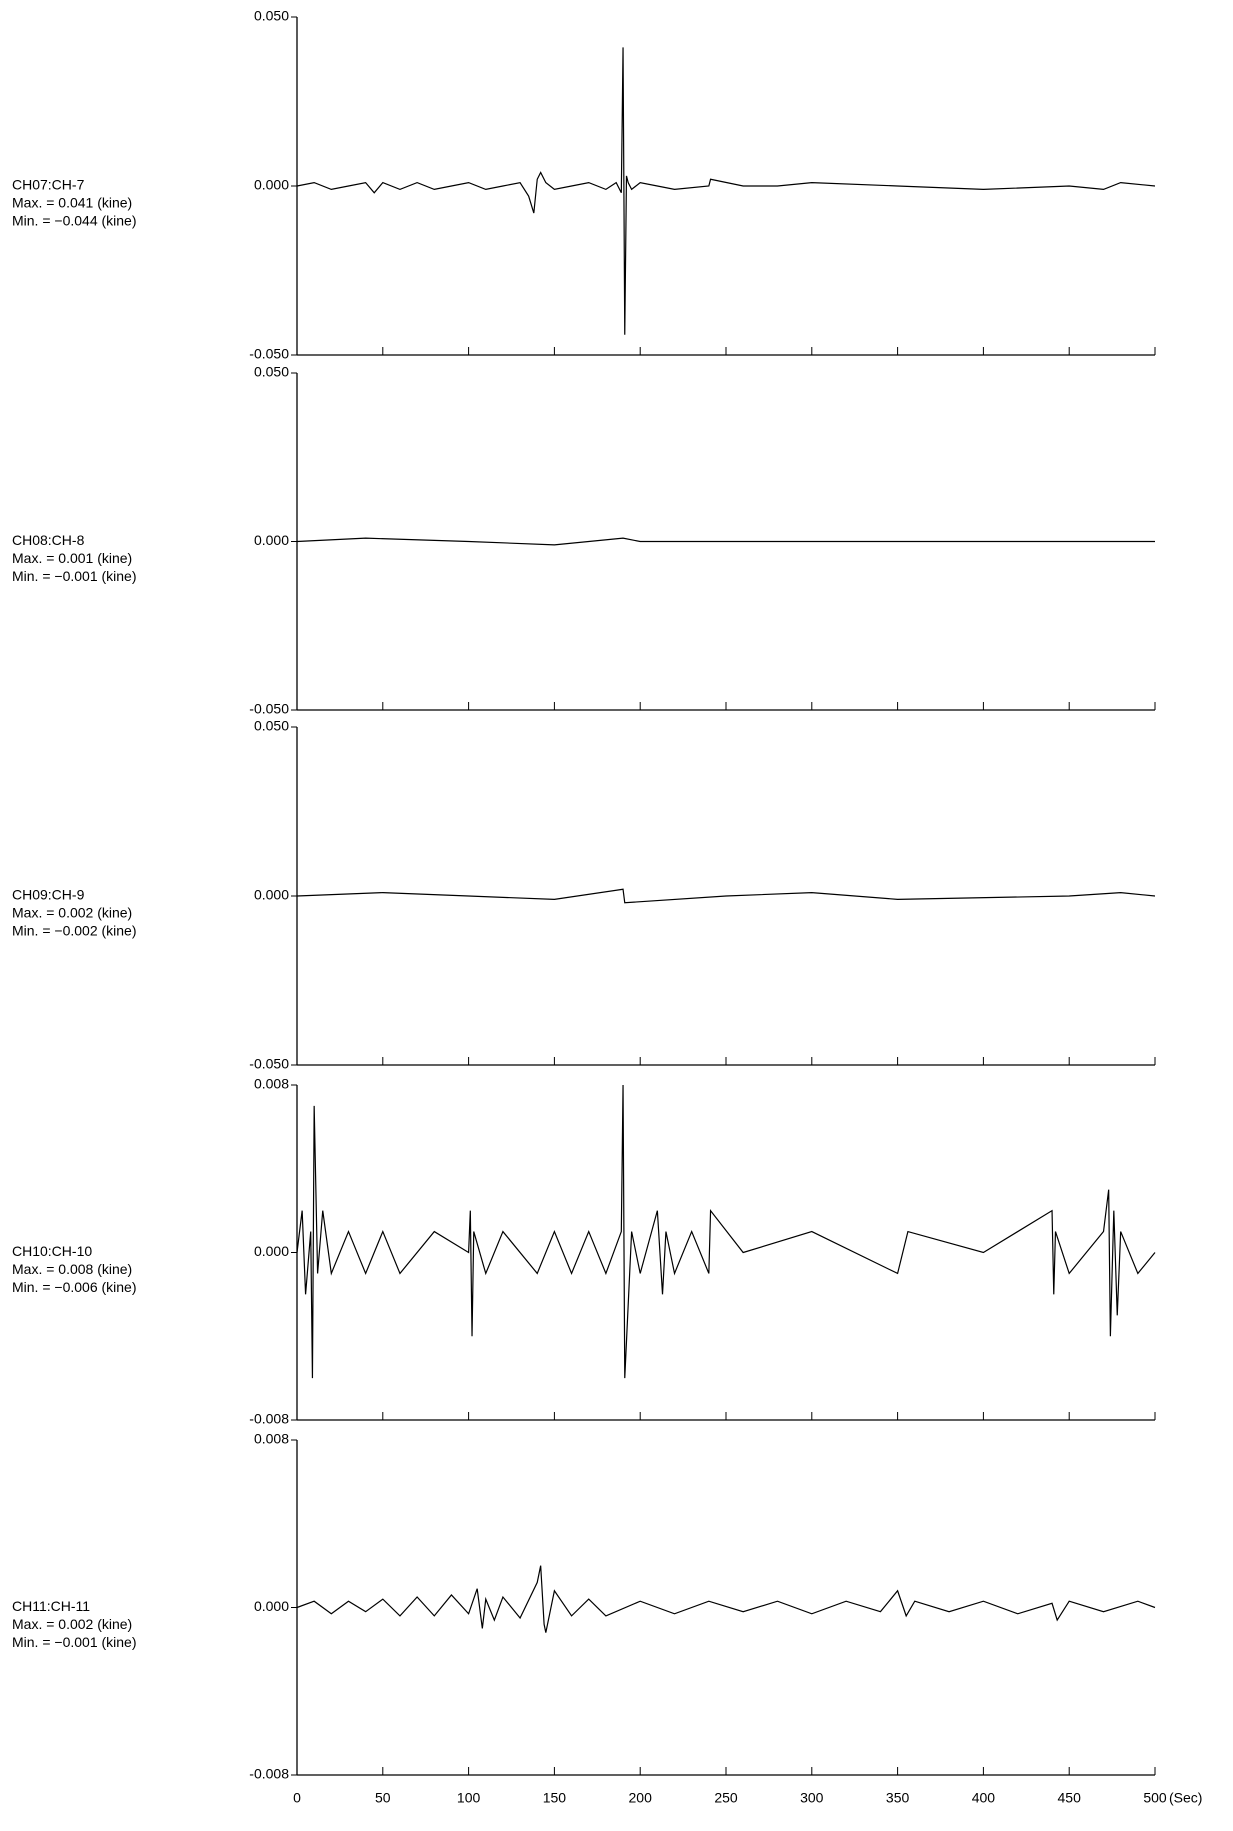  What do you see at coordinates (74, 221) in the screenshot?
I see `min-label: Min. = −0.044 (kine)` at bounding box center [74, 221].